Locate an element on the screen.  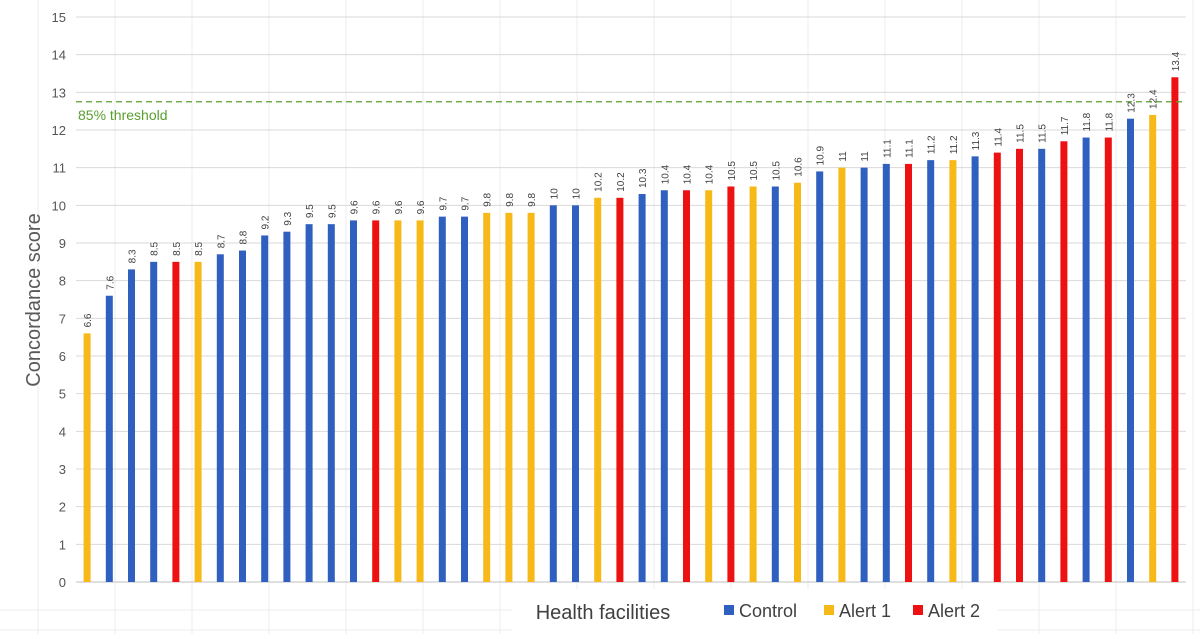
bar-value-label: 9.5 is located at coordinates (310, 211).